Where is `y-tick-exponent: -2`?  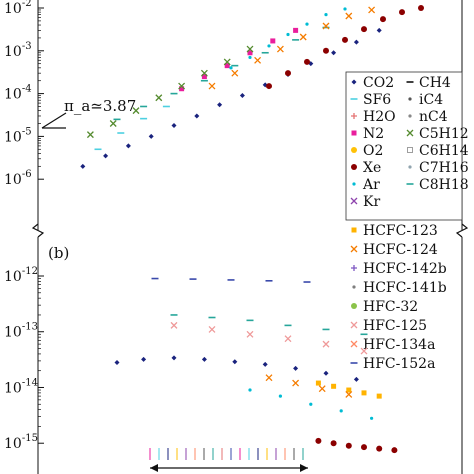 y-tick-exponent: -2 is located at coordinates (27, 4).